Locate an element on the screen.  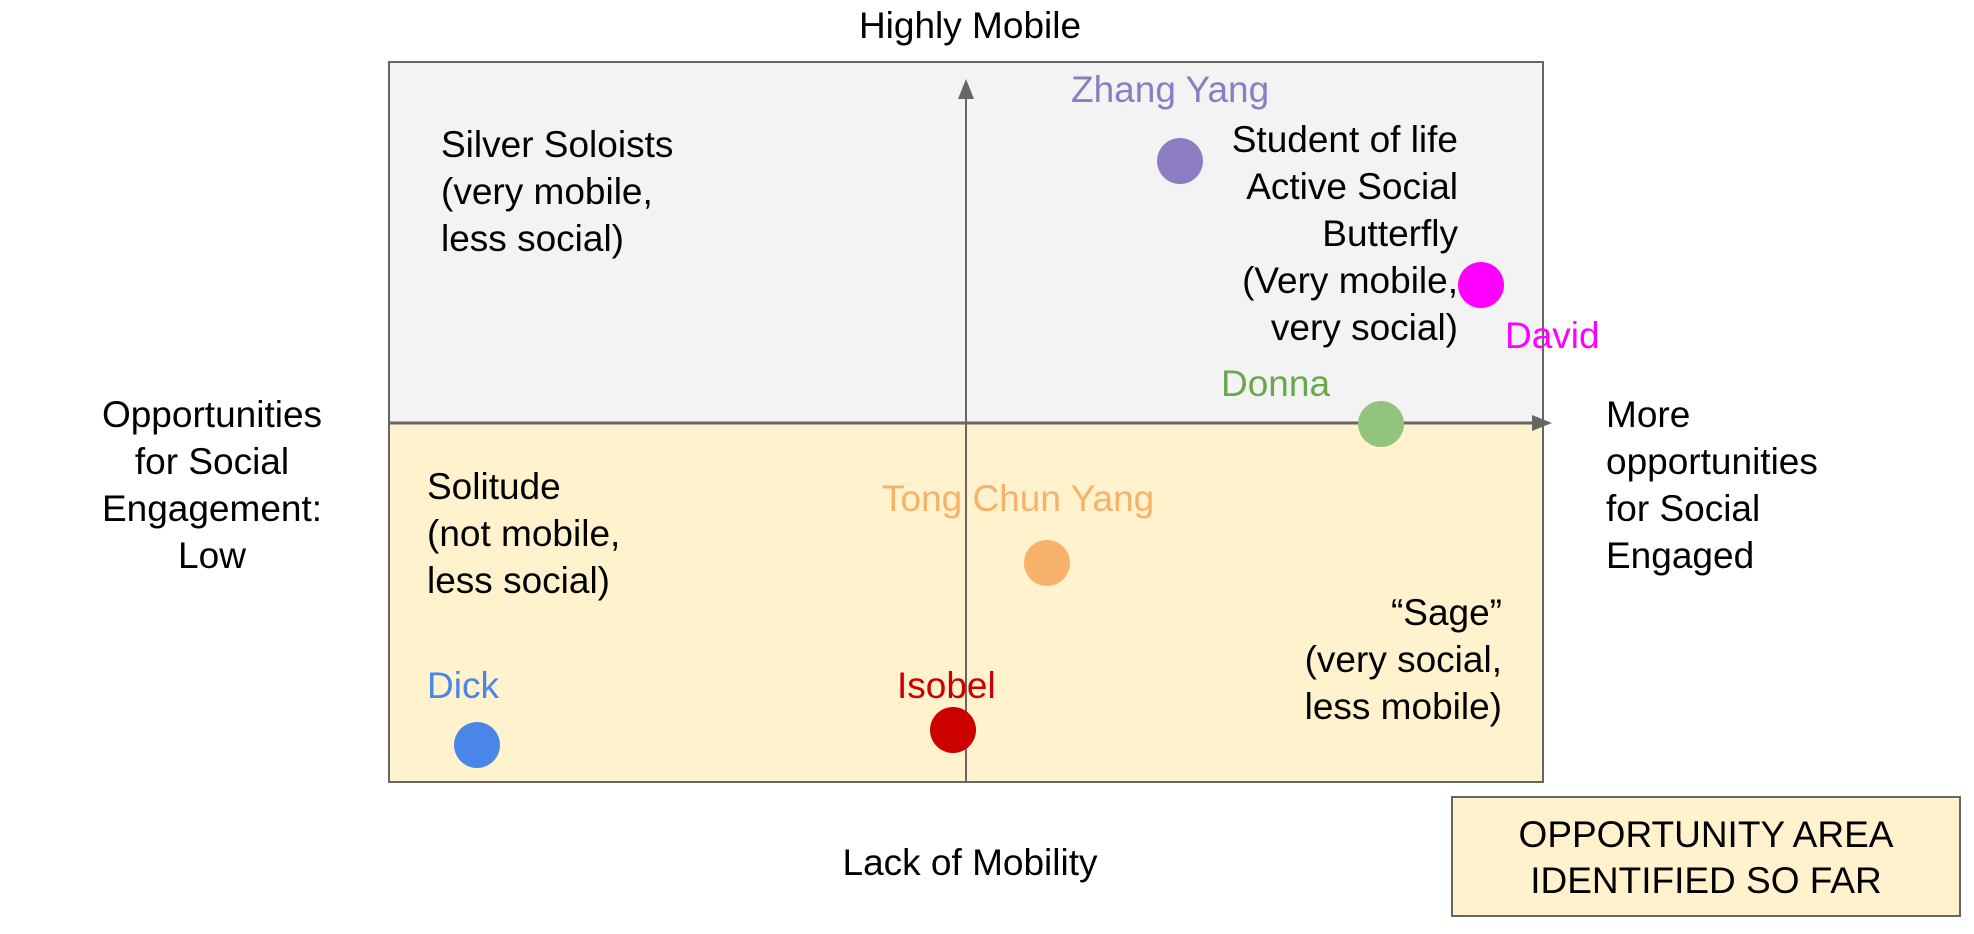
axis-label-left-line: Engagement: is located at coordinates (212, 508).